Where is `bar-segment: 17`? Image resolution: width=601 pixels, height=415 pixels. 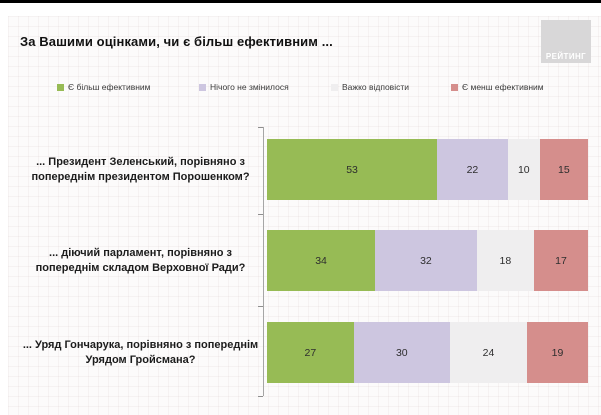
bar-segment: 17 is located at coordinates (561, 260).